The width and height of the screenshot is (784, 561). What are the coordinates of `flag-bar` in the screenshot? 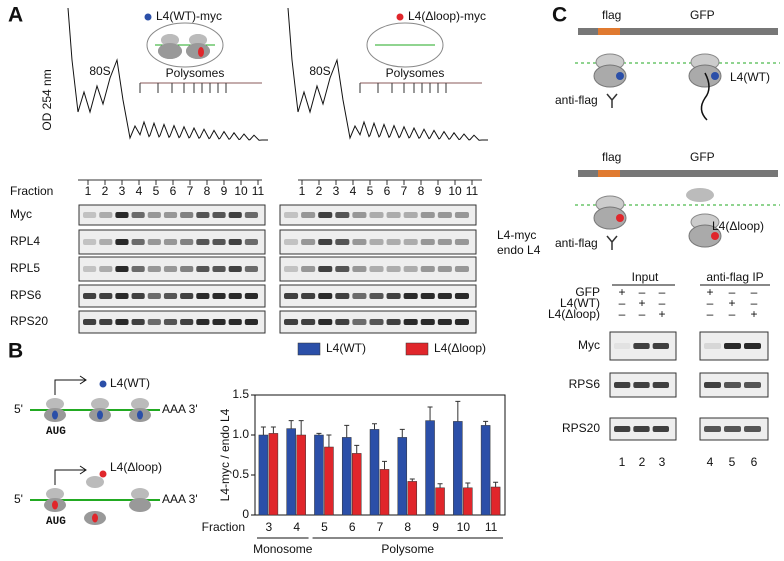 It's located at (609, 31).